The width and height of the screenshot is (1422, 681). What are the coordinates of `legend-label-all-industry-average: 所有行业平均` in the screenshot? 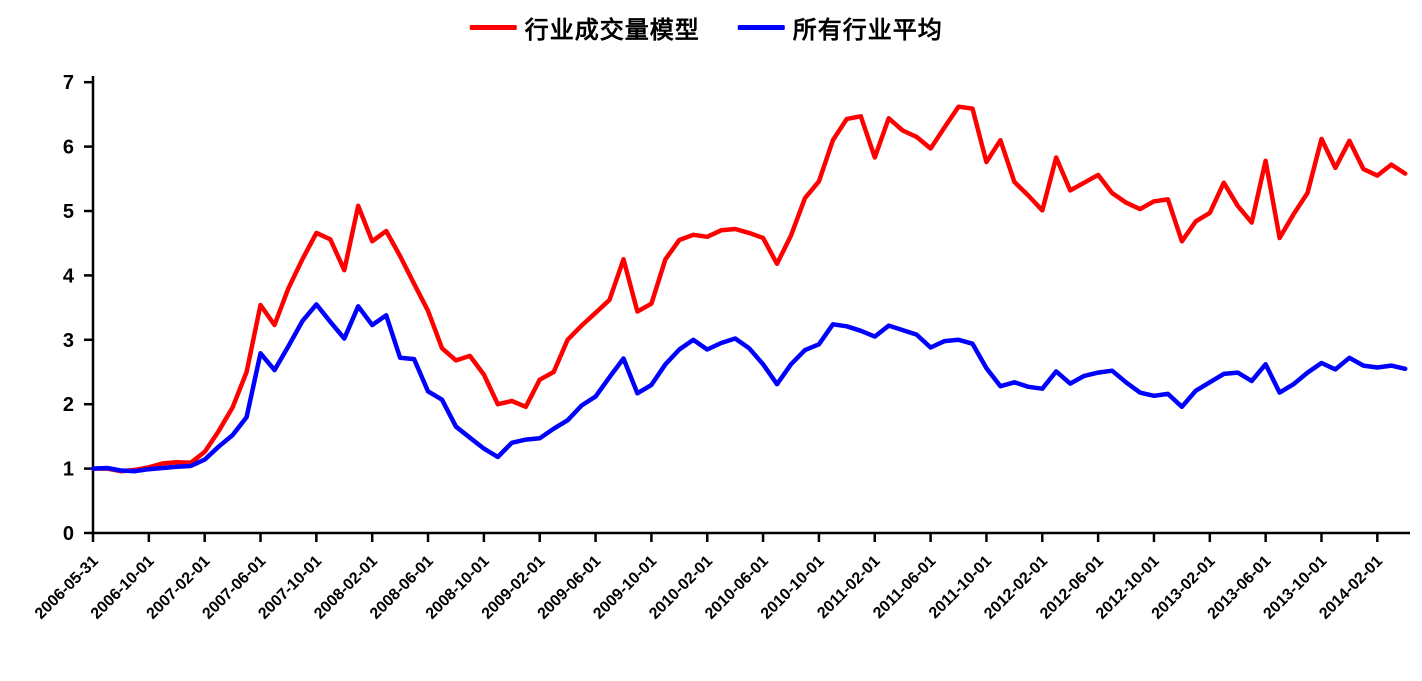 It's located at (867, 31).